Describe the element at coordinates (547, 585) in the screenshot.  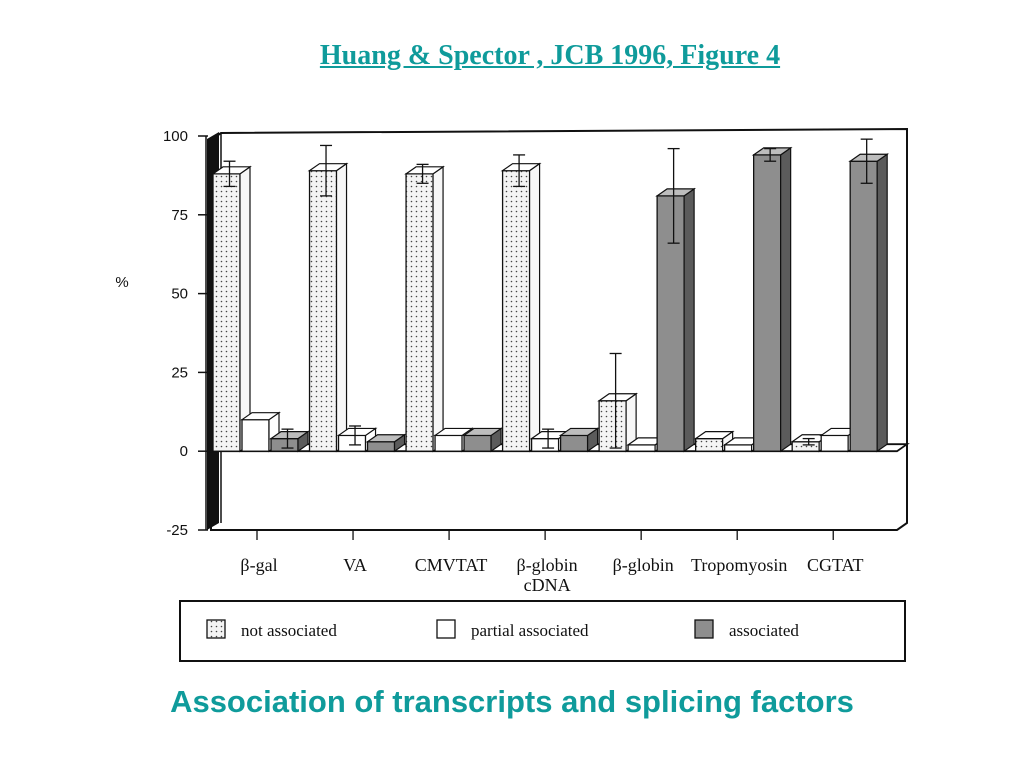
I see `x-tick-label: cDNA` at that location.